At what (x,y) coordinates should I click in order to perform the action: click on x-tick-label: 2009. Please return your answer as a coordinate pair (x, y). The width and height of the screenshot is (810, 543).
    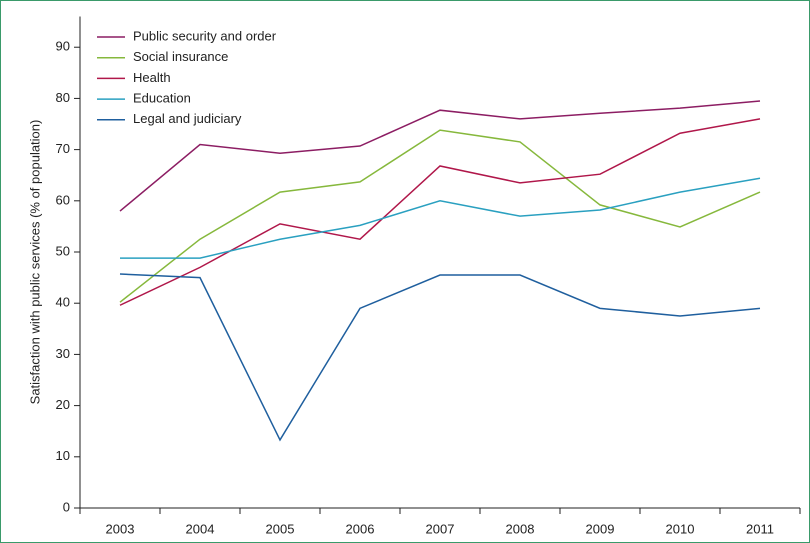
    Looking at the image, I should click on (600, 528).